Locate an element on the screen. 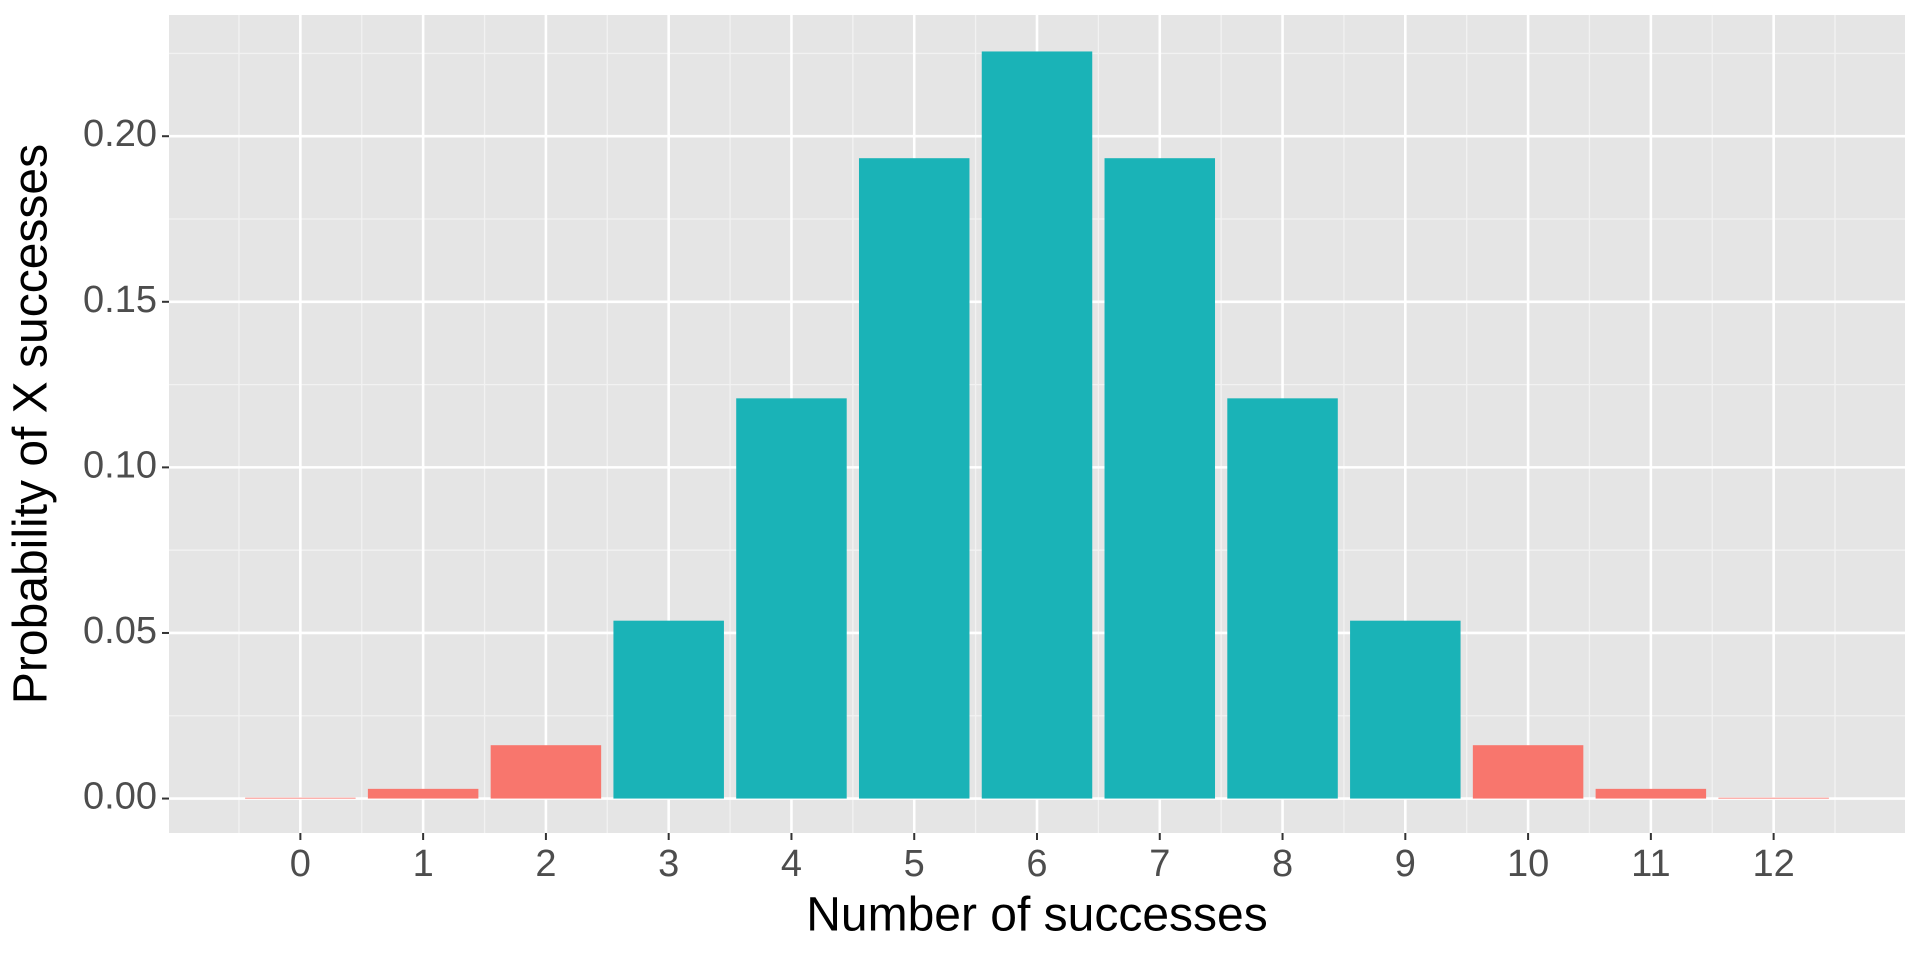  x-tick-label: 1 is located at coordinates (423, 864).